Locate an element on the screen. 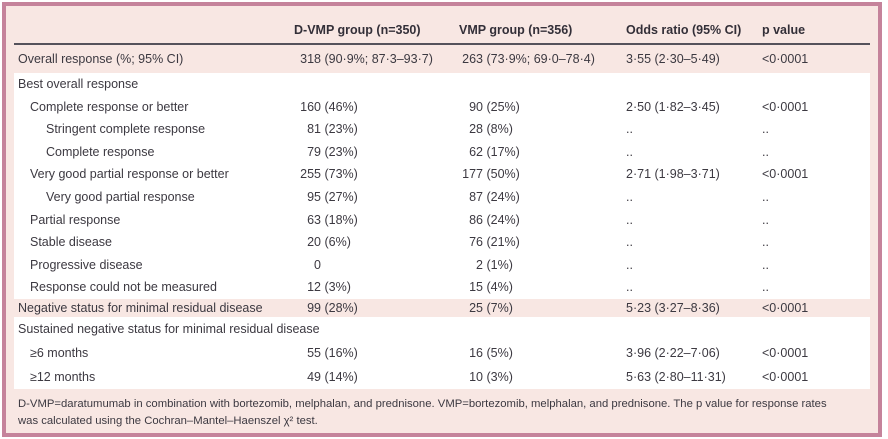 The height and width of the screenshot is (439, 888). value-number: 10 is located at coordinates (476, 376).